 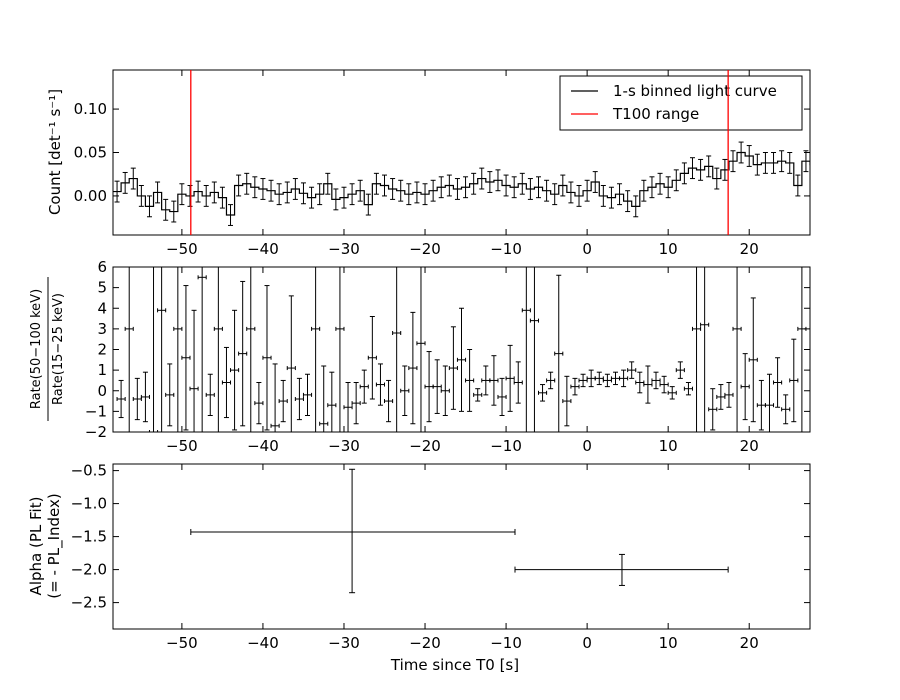 What do you see at coordinates (89, 471) in the screenshot?
I see `y-tick-label: −0.5` at bounding box center [89, 471].